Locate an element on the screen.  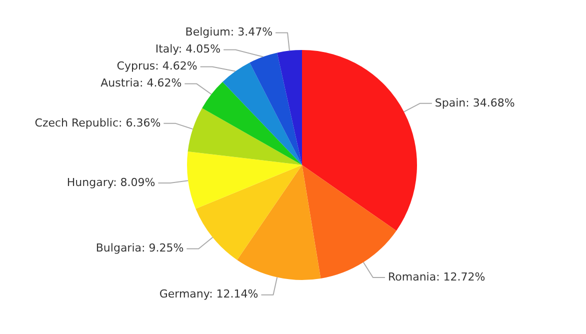
slice-label: Germany: 12.14% is located at coordinates (208, 294).